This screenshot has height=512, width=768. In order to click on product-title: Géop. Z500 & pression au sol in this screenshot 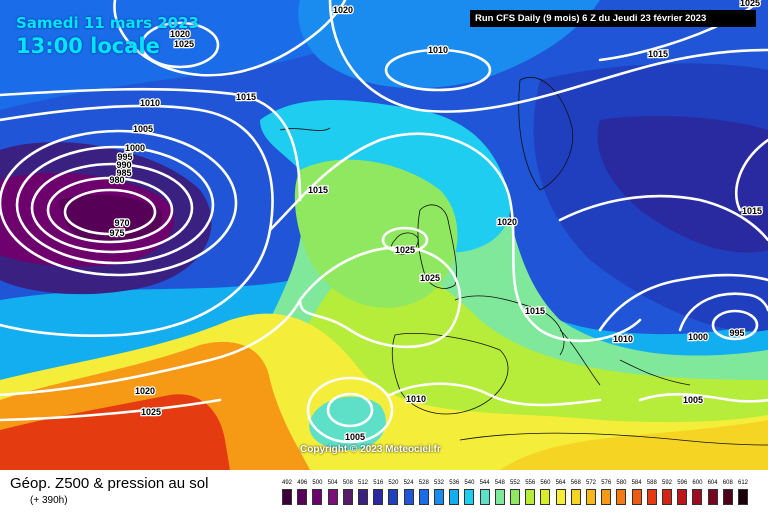, I will do `click(109, 483)`.